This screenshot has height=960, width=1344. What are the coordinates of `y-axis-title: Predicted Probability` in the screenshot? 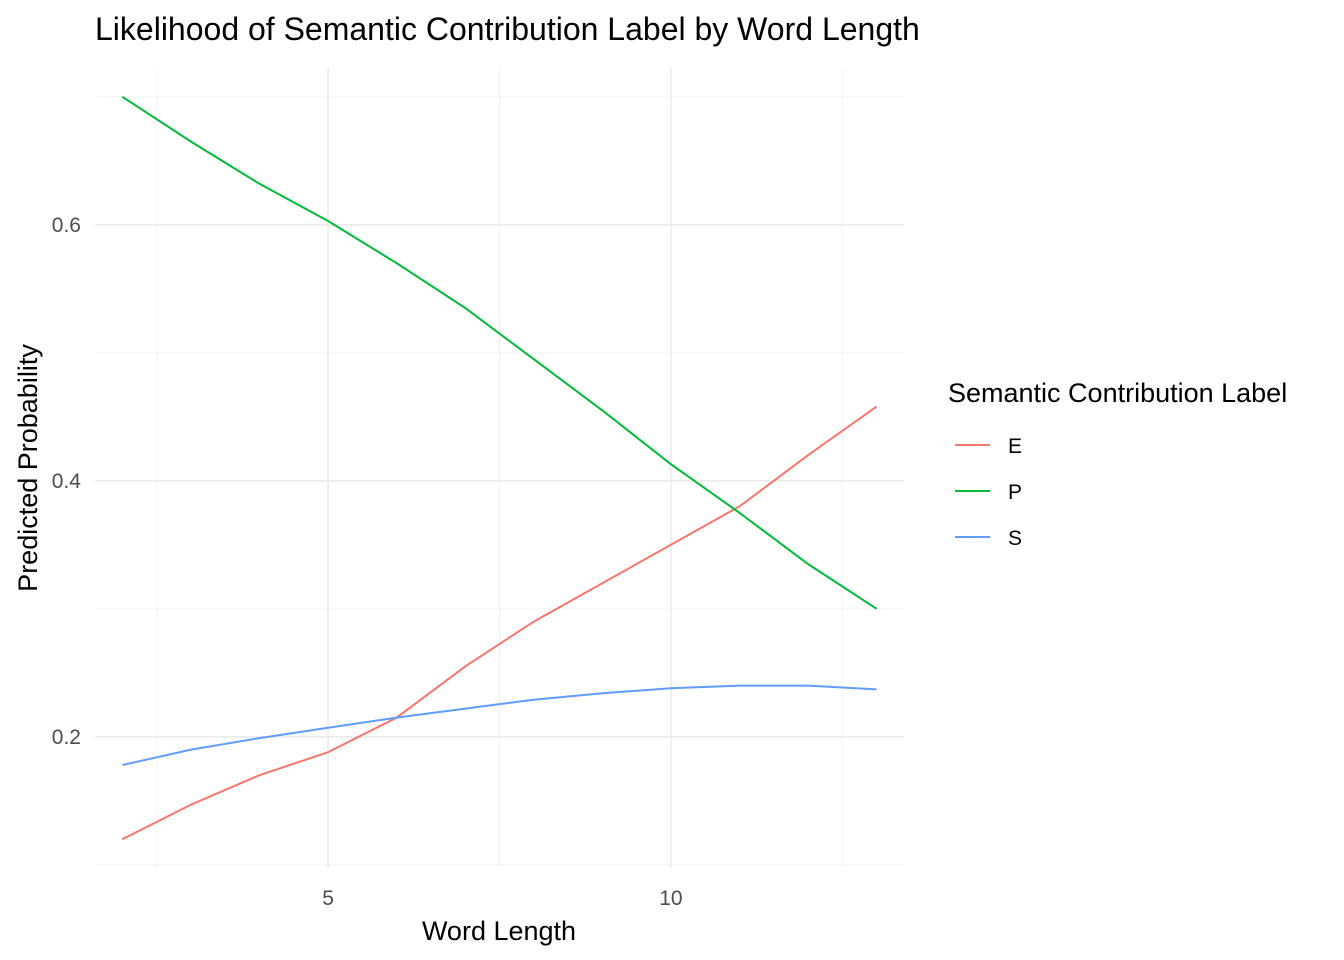 It's located at (28, 468).